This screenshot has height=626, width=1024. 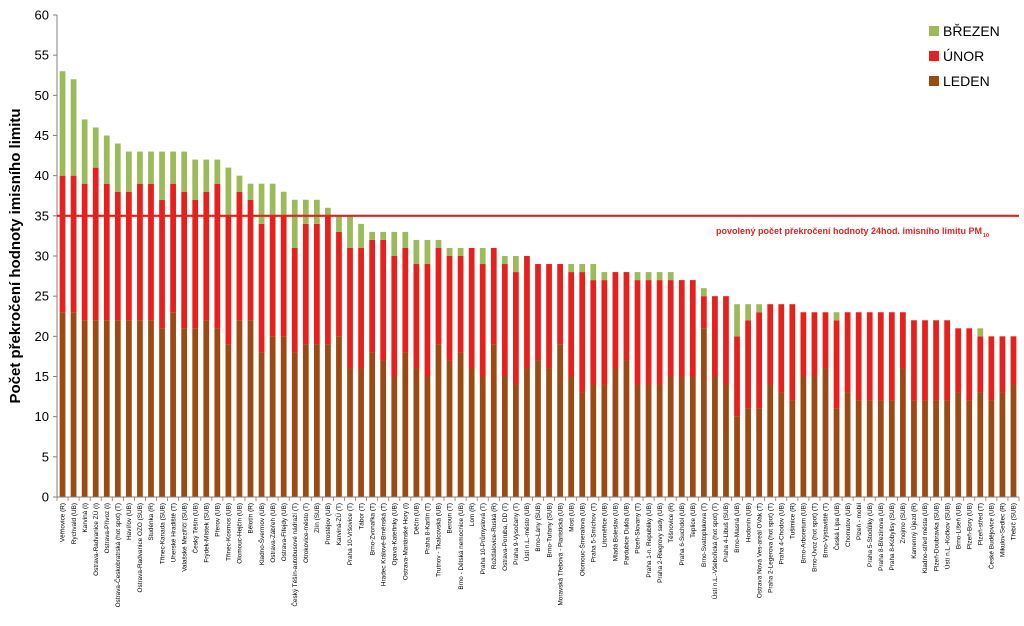 I want to click on x-category-label: Olomouc-Šmeralova (UB), so click(x=581, y=539).